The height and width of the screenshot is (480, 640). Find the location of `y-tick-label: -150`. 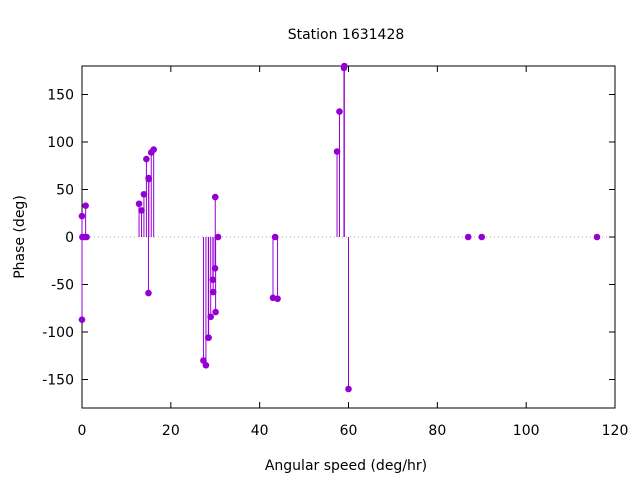

y-tick-label: -150 is located at coordinates (58, 381).